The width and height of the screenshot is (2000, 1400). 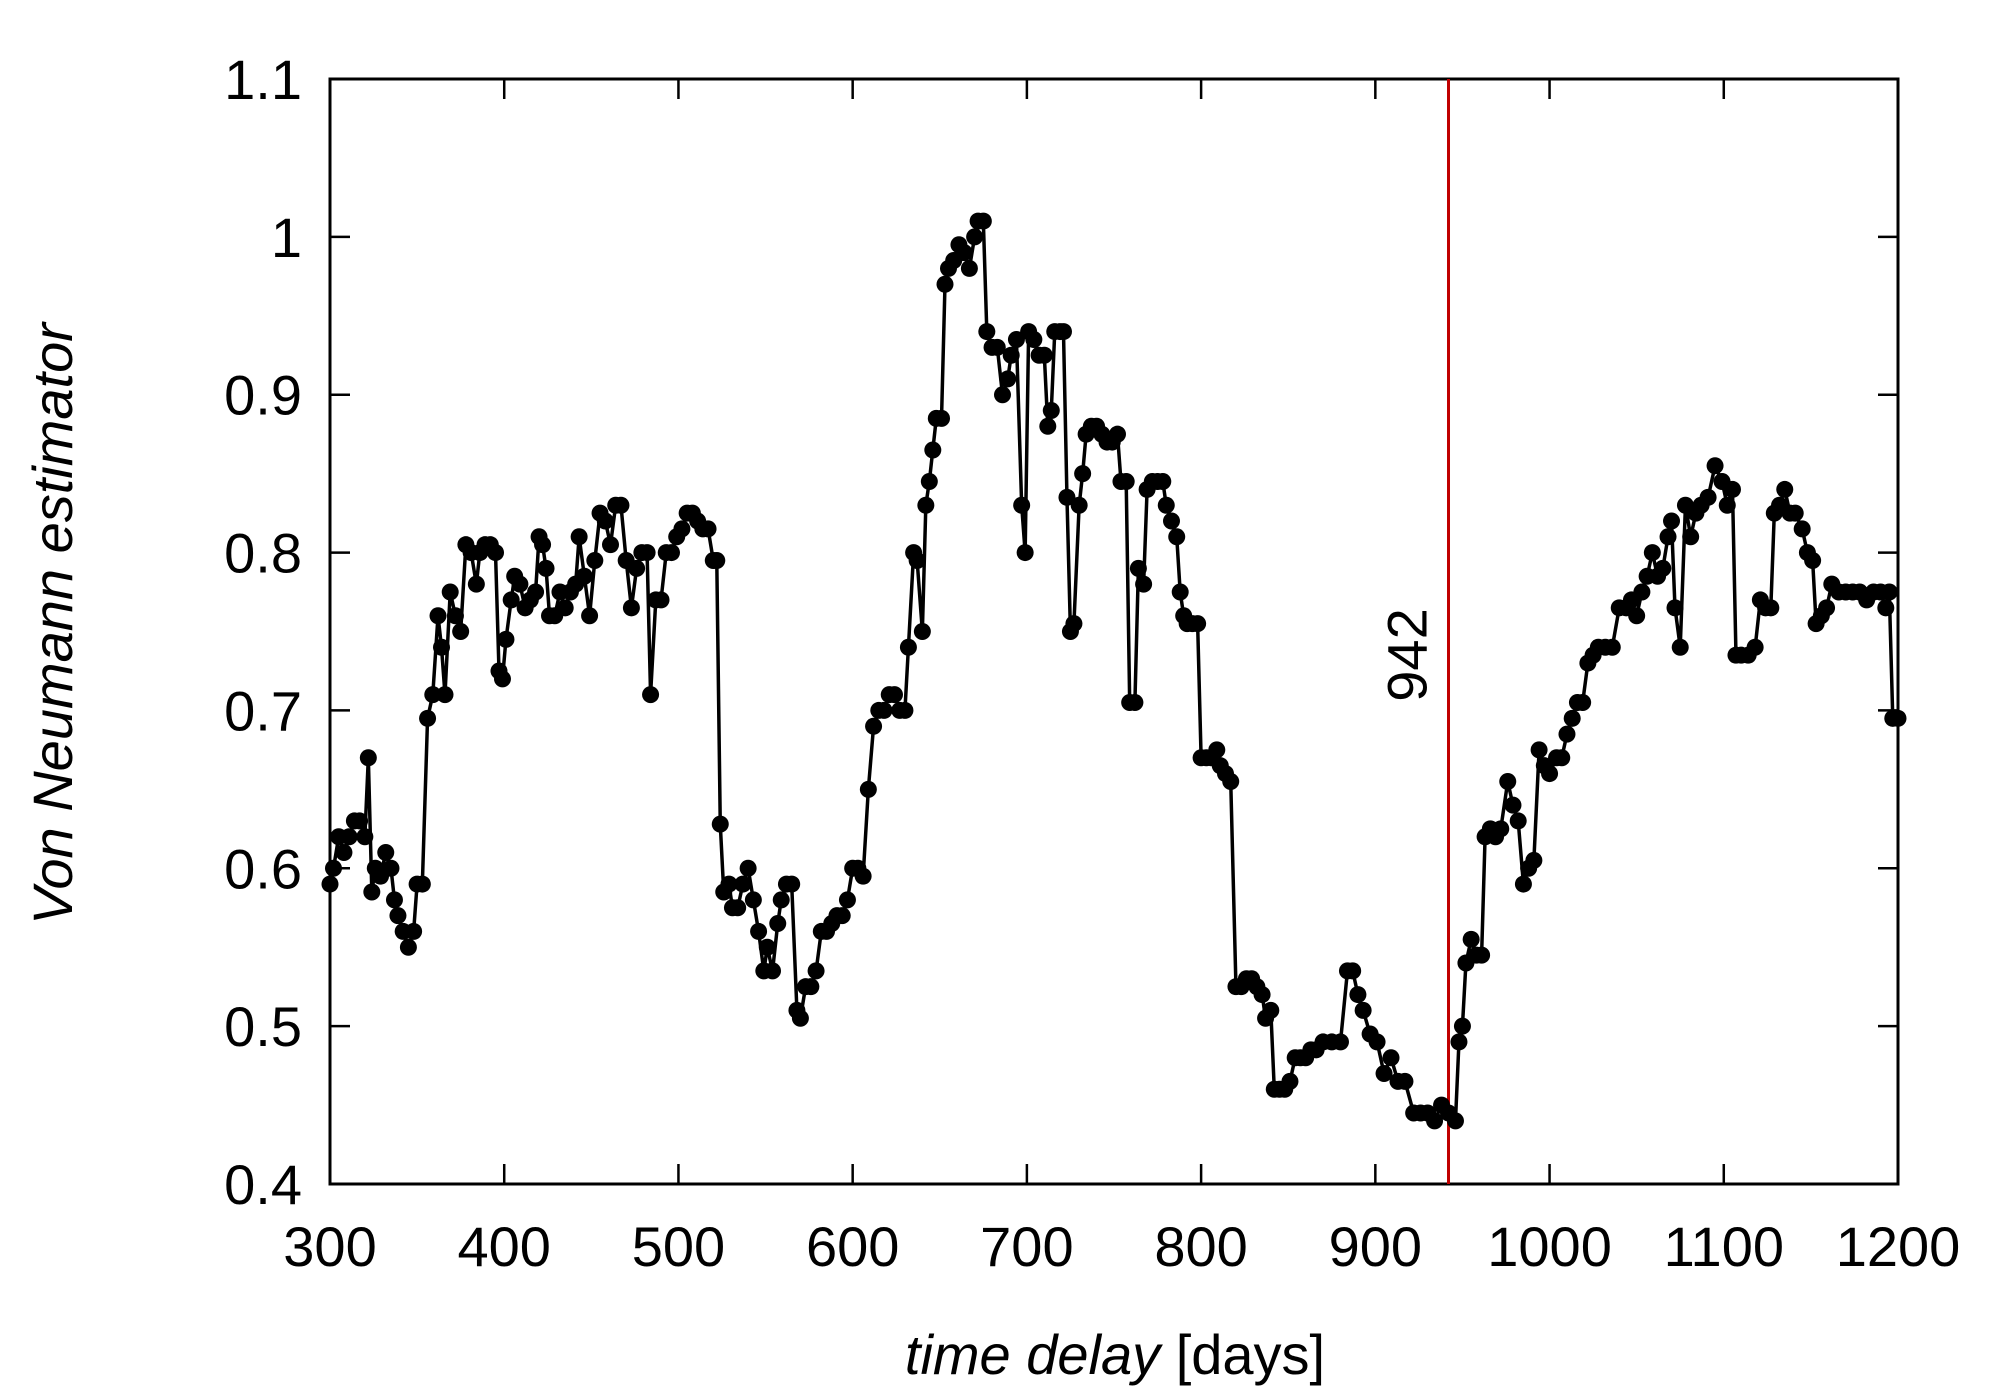 I want to click on y-tick-label: 0.7, so click(x=263, y=710).